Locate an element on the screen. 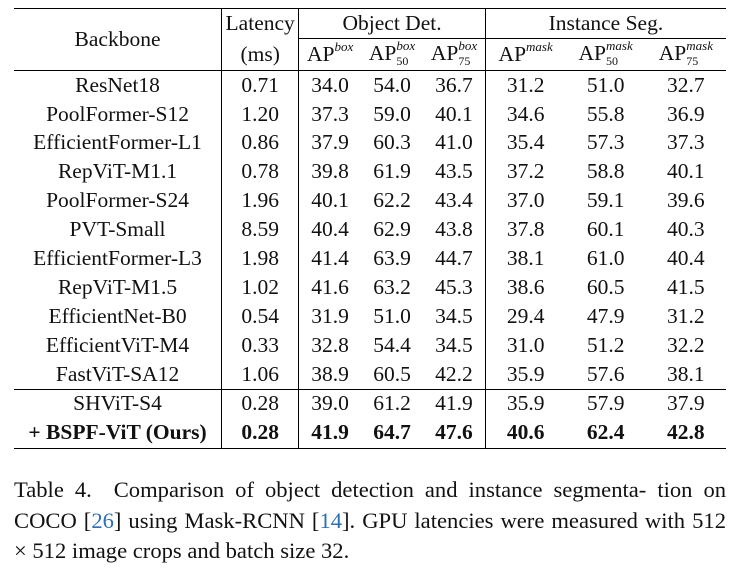 Image resolution: width=737 pixels, height=581 pixels. latency-cell: 0.86 is located at coordinates (260, 143).